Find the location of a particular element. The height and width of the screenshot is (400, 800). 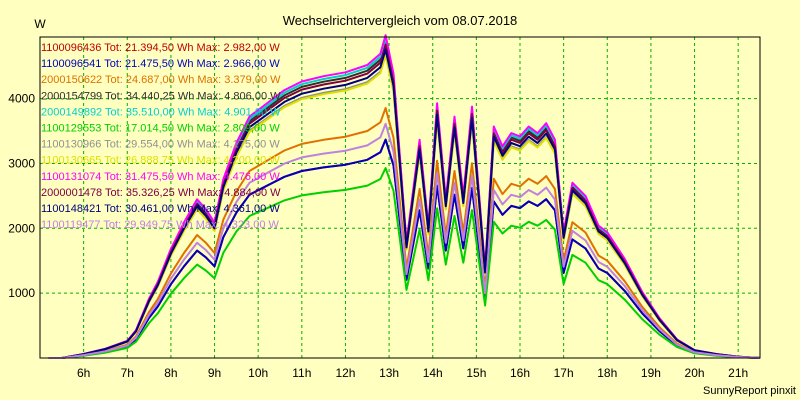

x-tick-label-0: 6h is located at coordinates (83, 373).